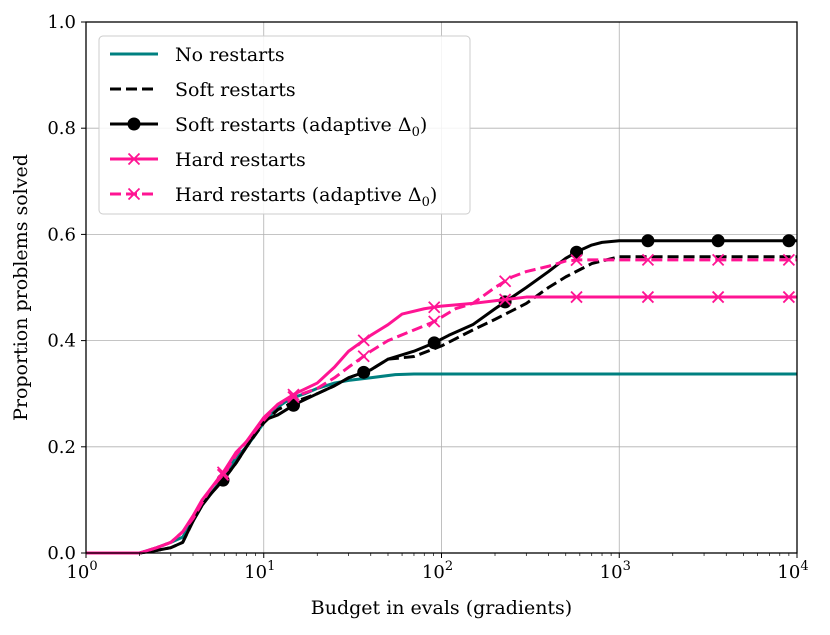 This screenshot has height=635, width=830. I want to click on legend-label-3: Hard restarts, so click(240, 160).